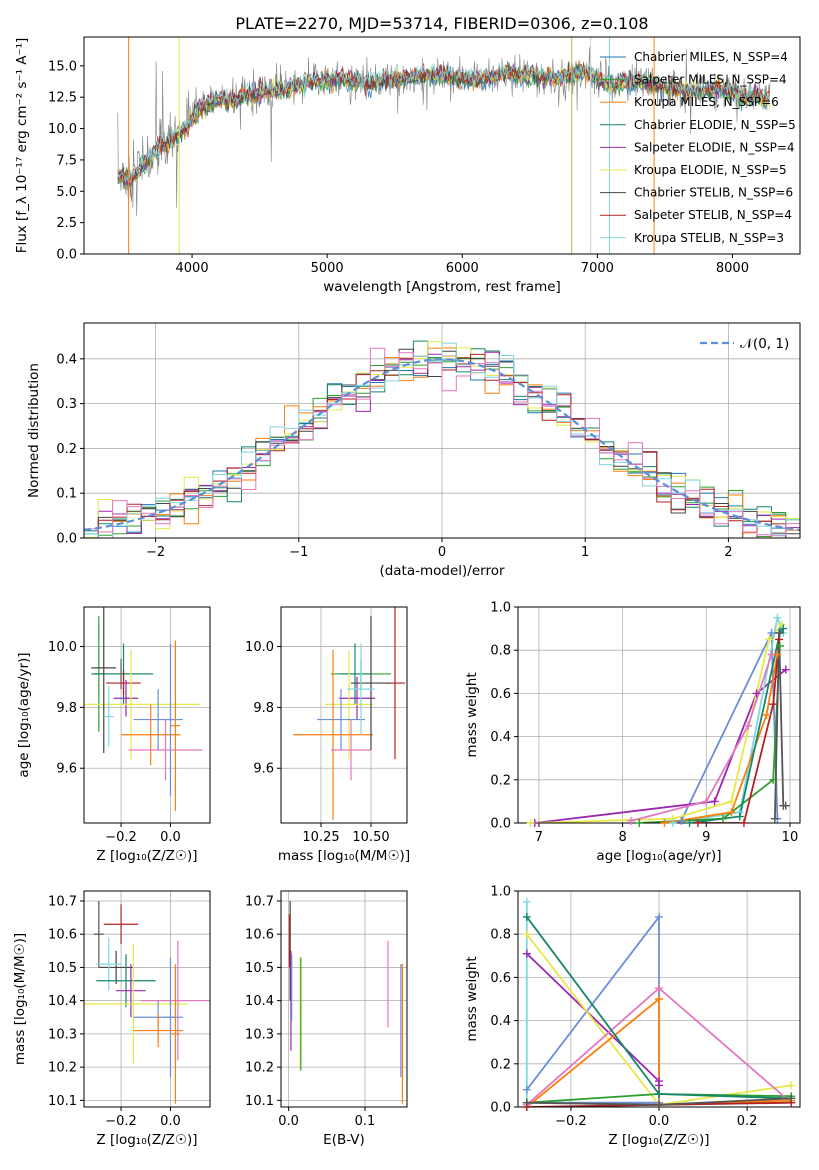  I want to click on residual-histogram, so click(442, 442).